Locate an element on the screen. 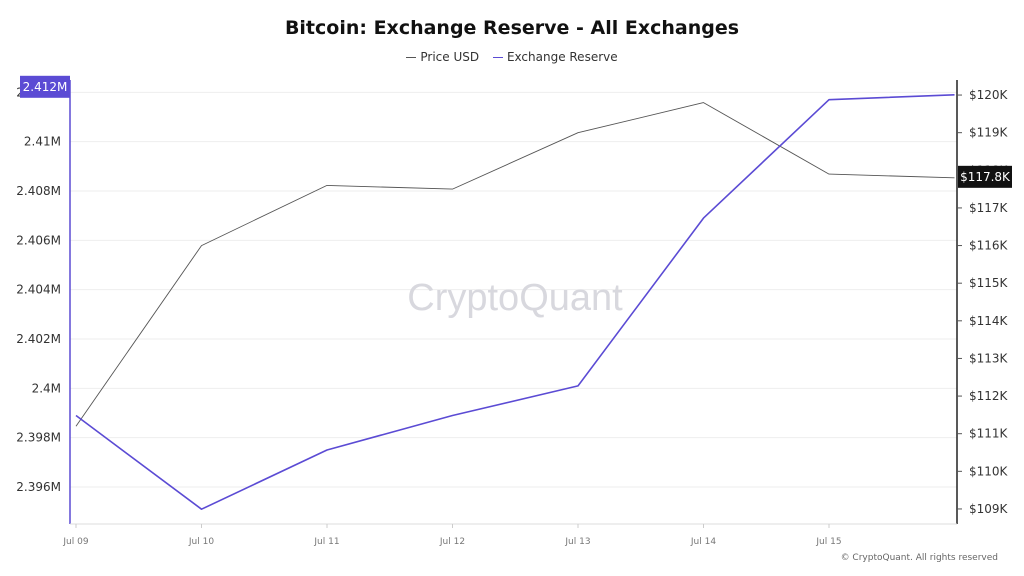 The width and height of the screenshot is (1024, 576). legend-swatch-reserve is located at coordinates (497, 57).